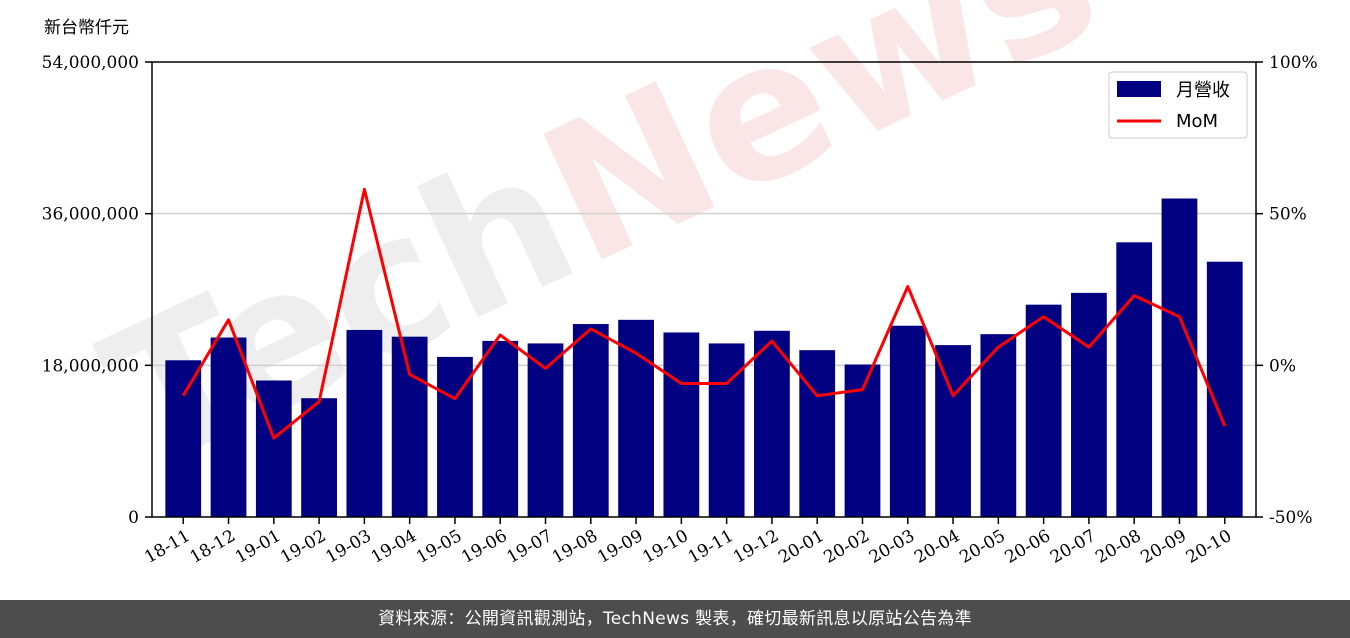 The width and height of the screenshot is (1350, 638). What do you see at coordinates (1164, 547) in the screenshot?
I see `x-tick-label: 20-09` at bounding box center [1164, 547].